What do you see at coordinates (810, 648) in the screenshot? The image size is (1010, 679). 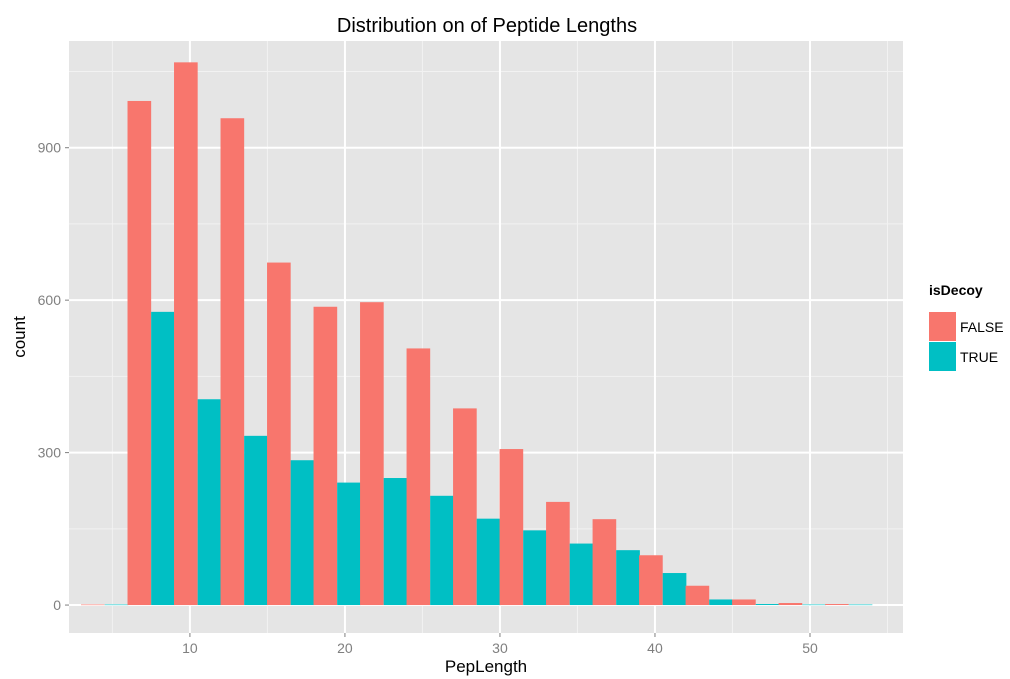 I see `x-tick-label: 50` at bounding box center [810, 648].